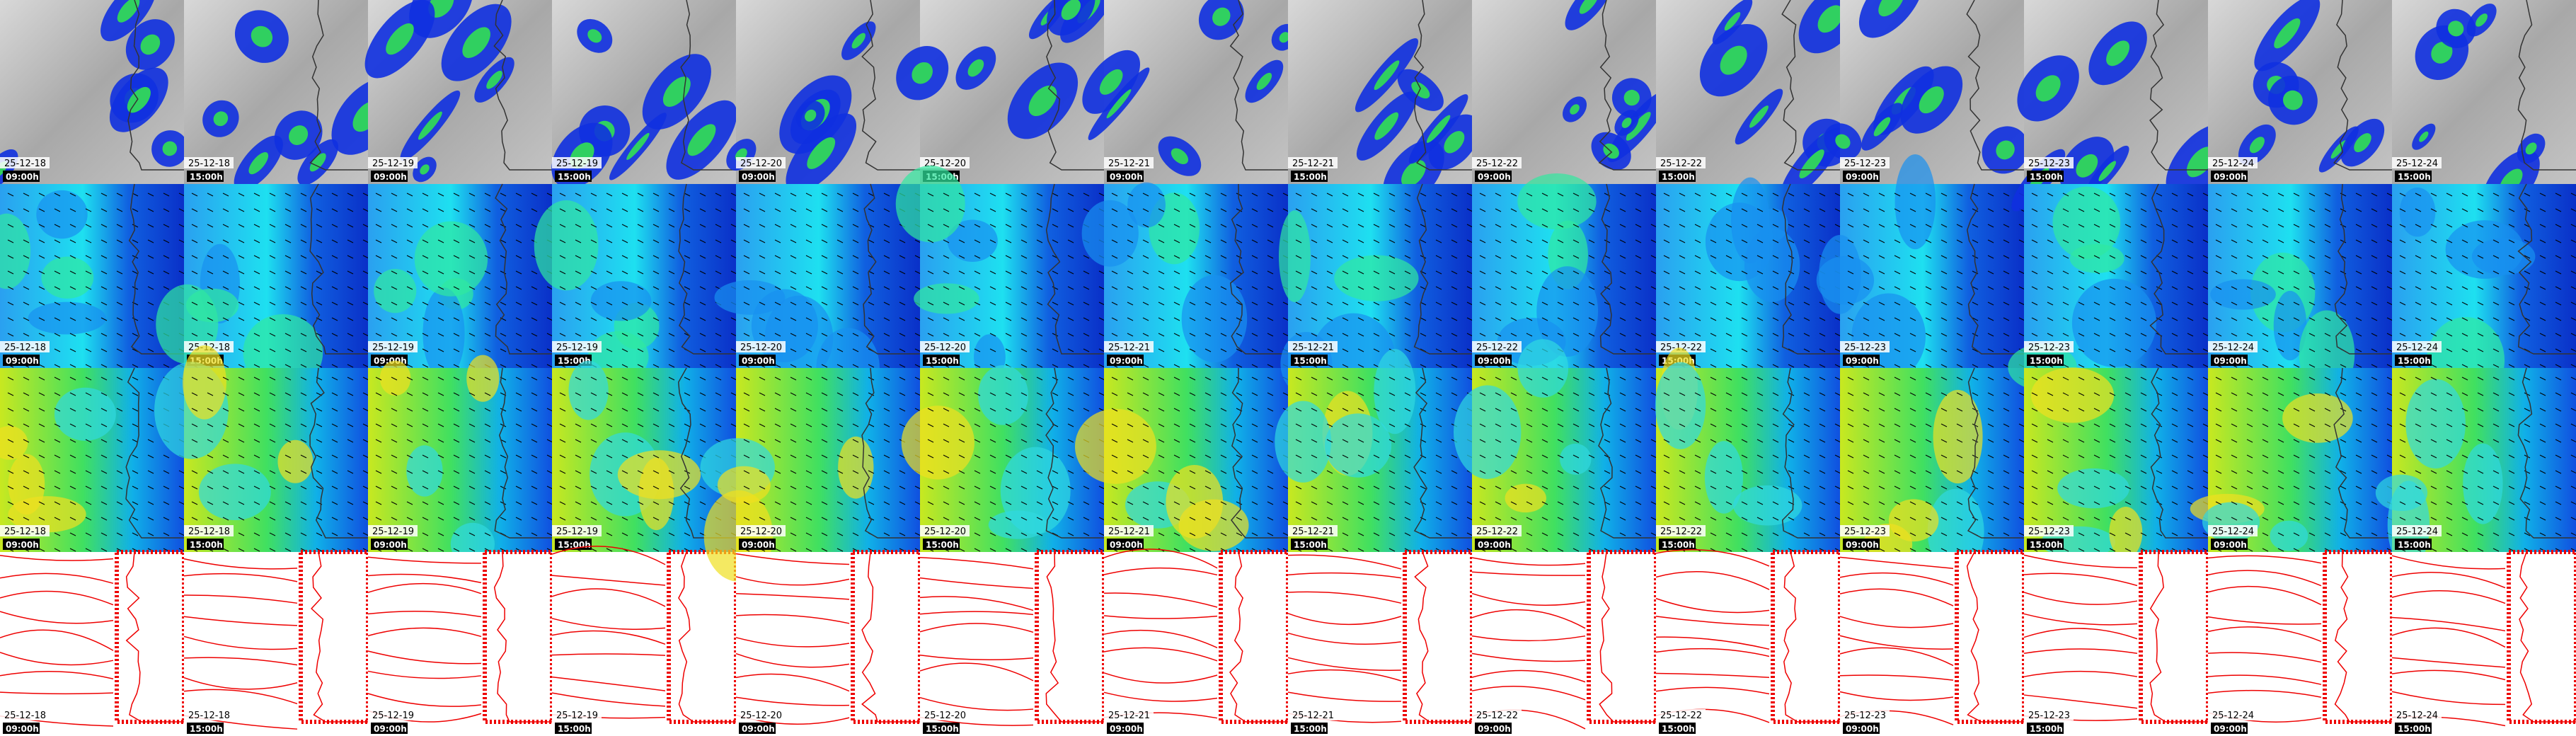 The width and height of the screenshot is (2576, 736). What do you see at coordinates (396, 291) in the screenshot?
I see `field-patch` at bounding box center [396, 291].